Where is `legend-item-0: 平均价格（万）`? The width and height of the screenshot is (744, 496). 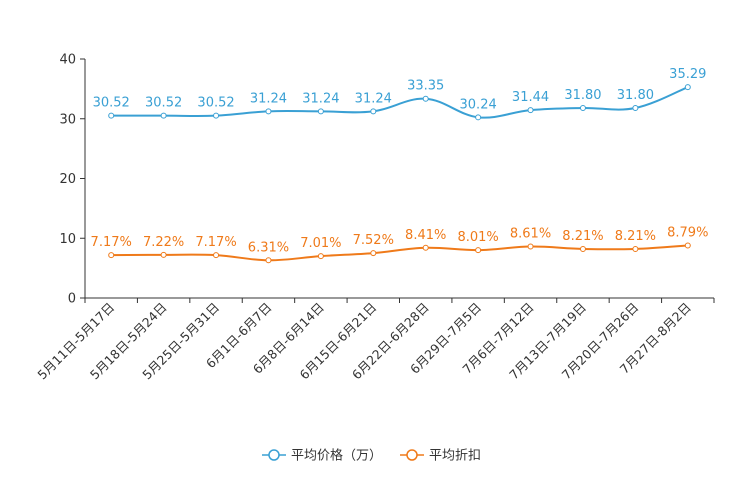 legend-item-0: 平均价格（万） is located at coordinates (322, 456).